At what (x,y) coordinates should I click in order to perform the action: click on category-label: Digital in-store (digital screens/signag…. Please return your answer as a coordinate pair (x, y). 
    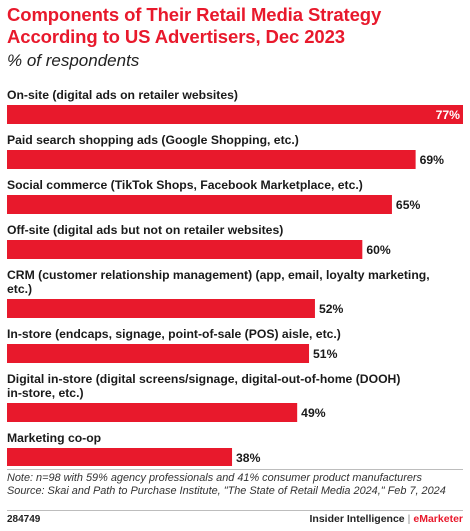
    Looking at the image, I should click on (203, 379).